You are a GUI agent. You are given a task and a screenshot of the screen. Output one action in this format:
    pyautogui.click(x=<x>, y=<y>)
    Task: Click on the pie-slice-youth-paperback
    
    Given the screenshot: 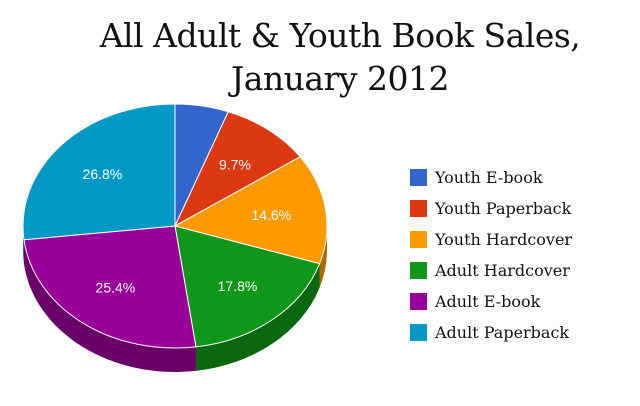 What is the action you would take?
    pyautogui.click(x=237, y=169)
    